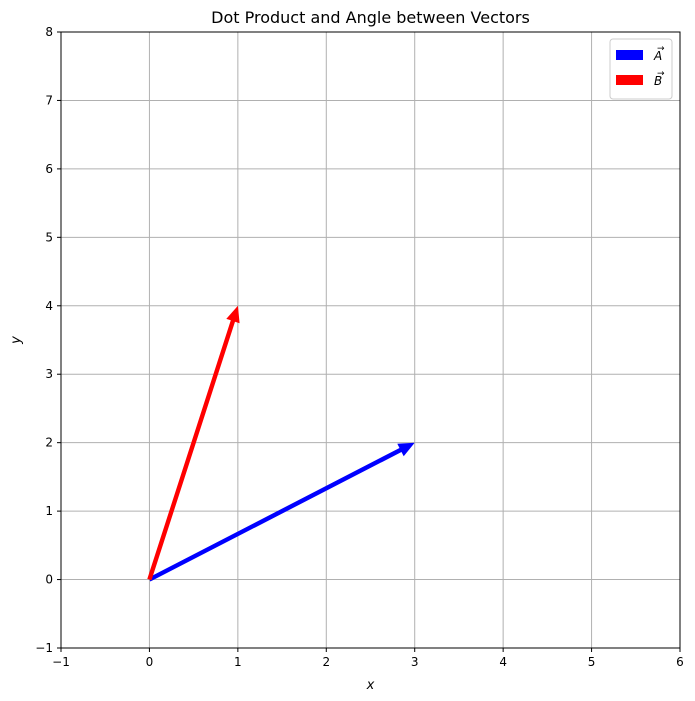  What do you see at coordinates (49, 580) in the screenshot?
I see `y-tick-label: 0` at bounding box center [49, 580].